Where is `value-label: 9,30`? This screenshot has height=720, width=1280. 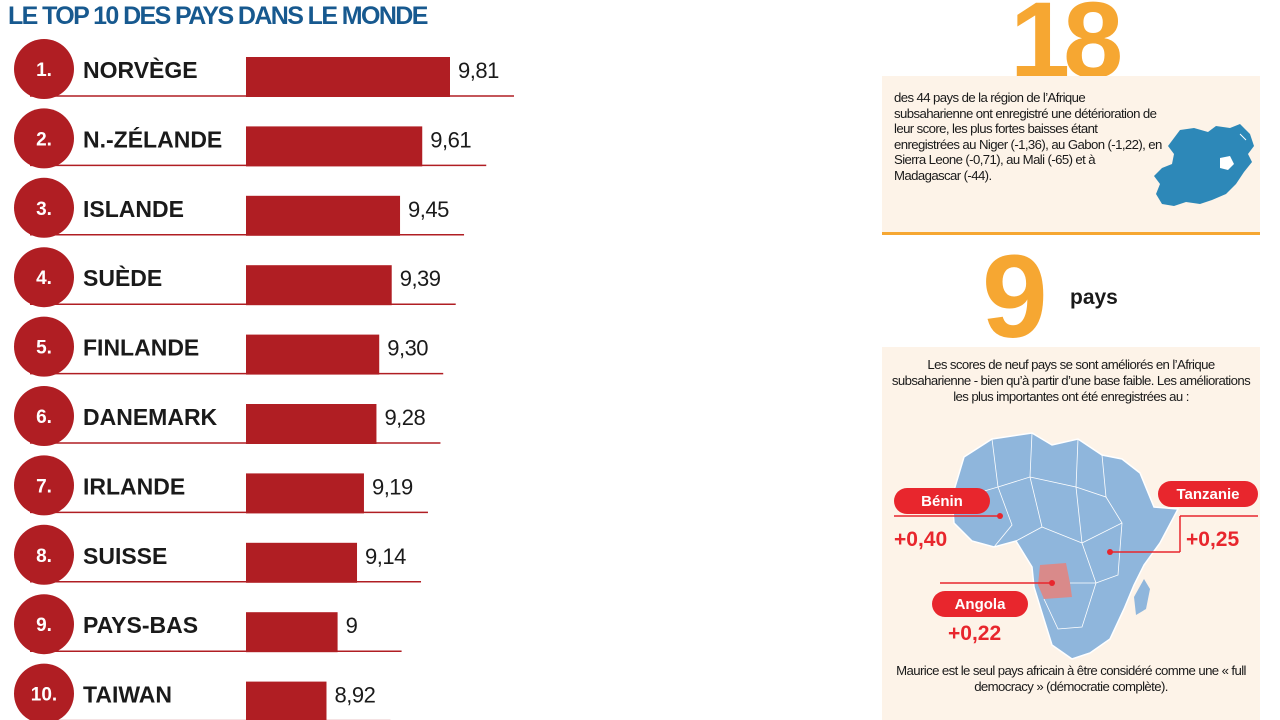
value-label: 9,30 is located at coordinates (407, 348).